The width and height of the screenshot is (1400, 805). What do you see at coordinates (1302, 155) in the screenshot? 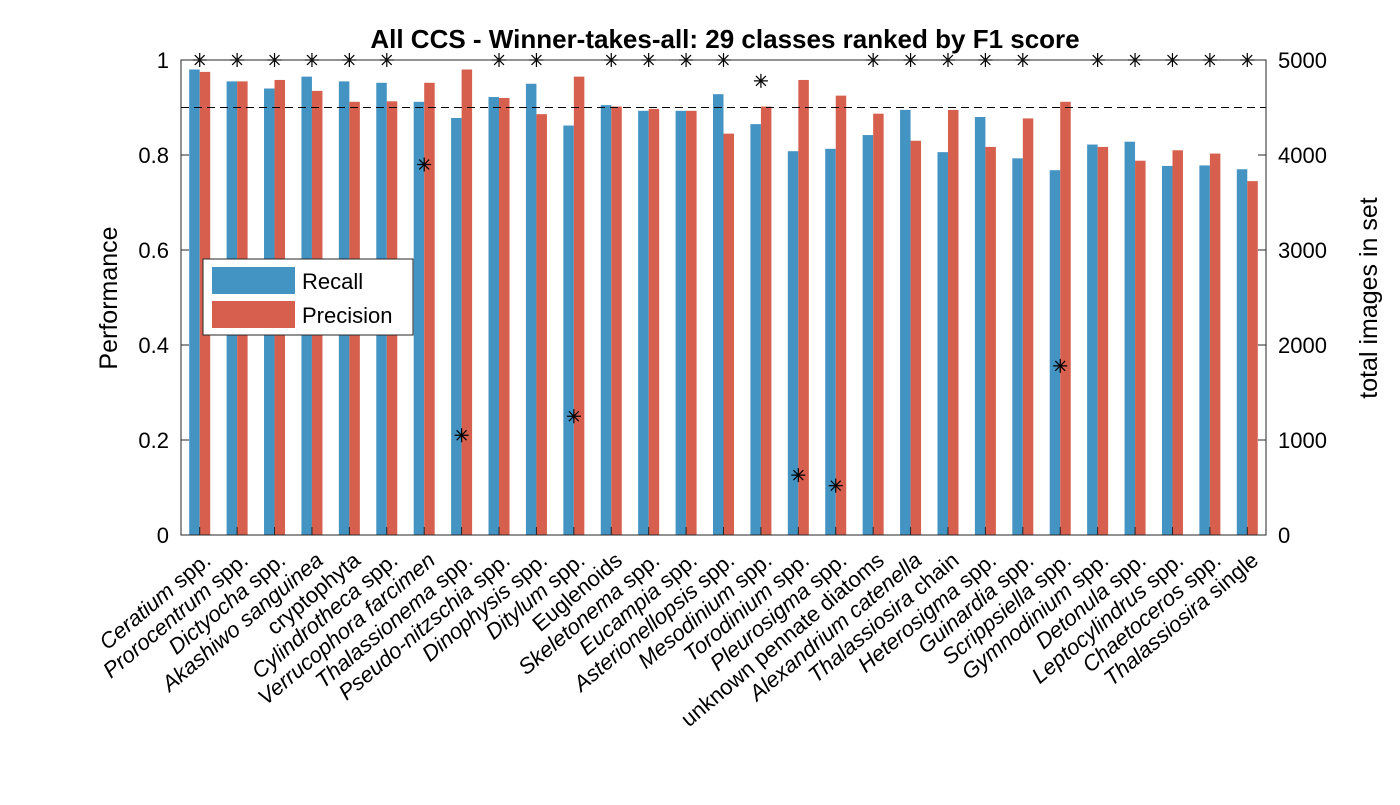
I see `y2-tick-label: 4000` at bounding box center [1302, 155].